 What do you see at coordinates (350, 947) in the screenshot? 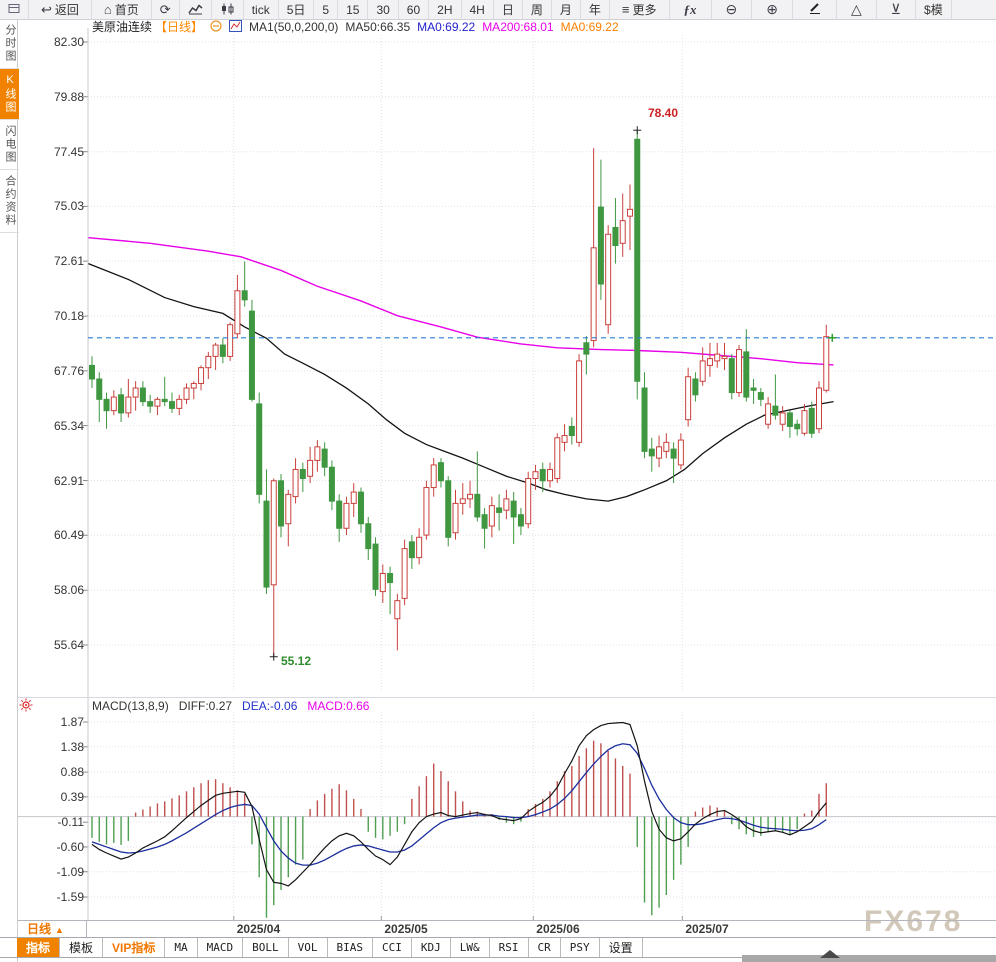
I see `indicator-tab-BIAS: BIAS` at bounding box center [350, 947].